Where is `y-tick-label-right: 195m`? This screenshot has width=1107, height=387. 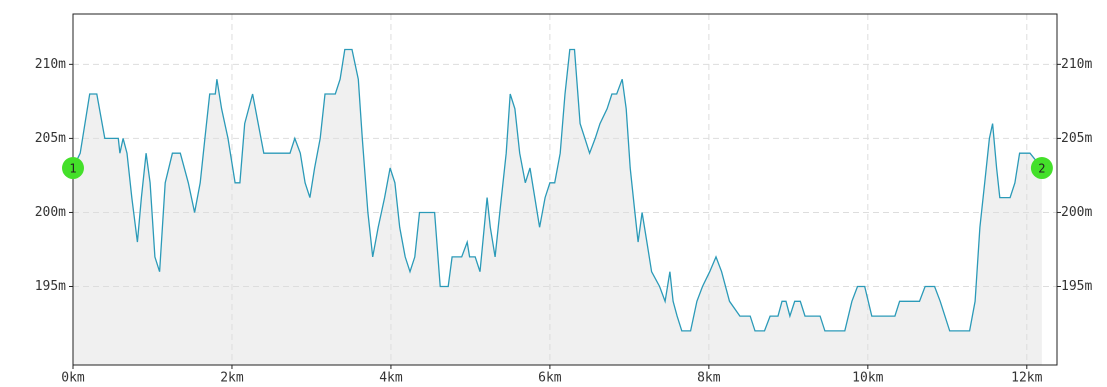 y-tick-label-right: 195m is located at coordinates (1076, 286).